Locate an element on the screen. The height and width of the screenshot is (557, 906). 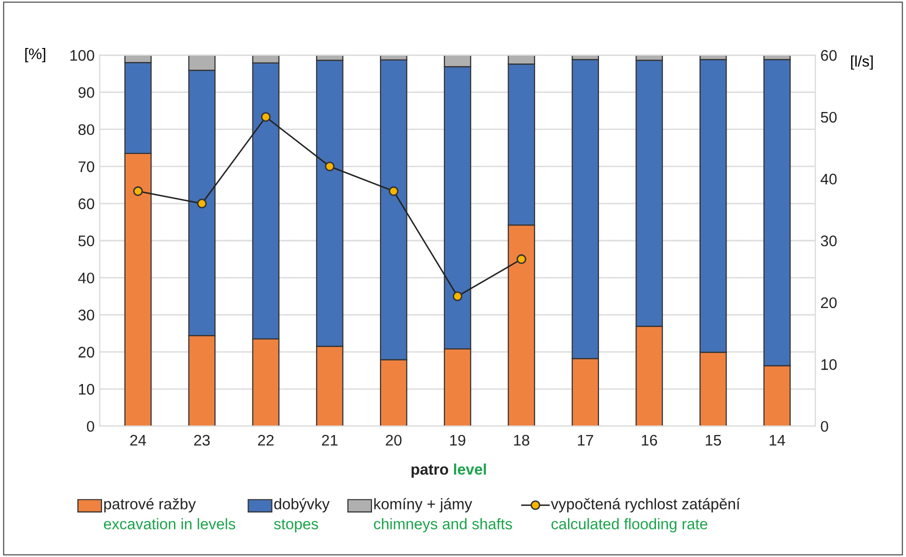
legend-label: vypočtená rychlost zatápění calculated flooding rate is located at coordinates (645, 515).